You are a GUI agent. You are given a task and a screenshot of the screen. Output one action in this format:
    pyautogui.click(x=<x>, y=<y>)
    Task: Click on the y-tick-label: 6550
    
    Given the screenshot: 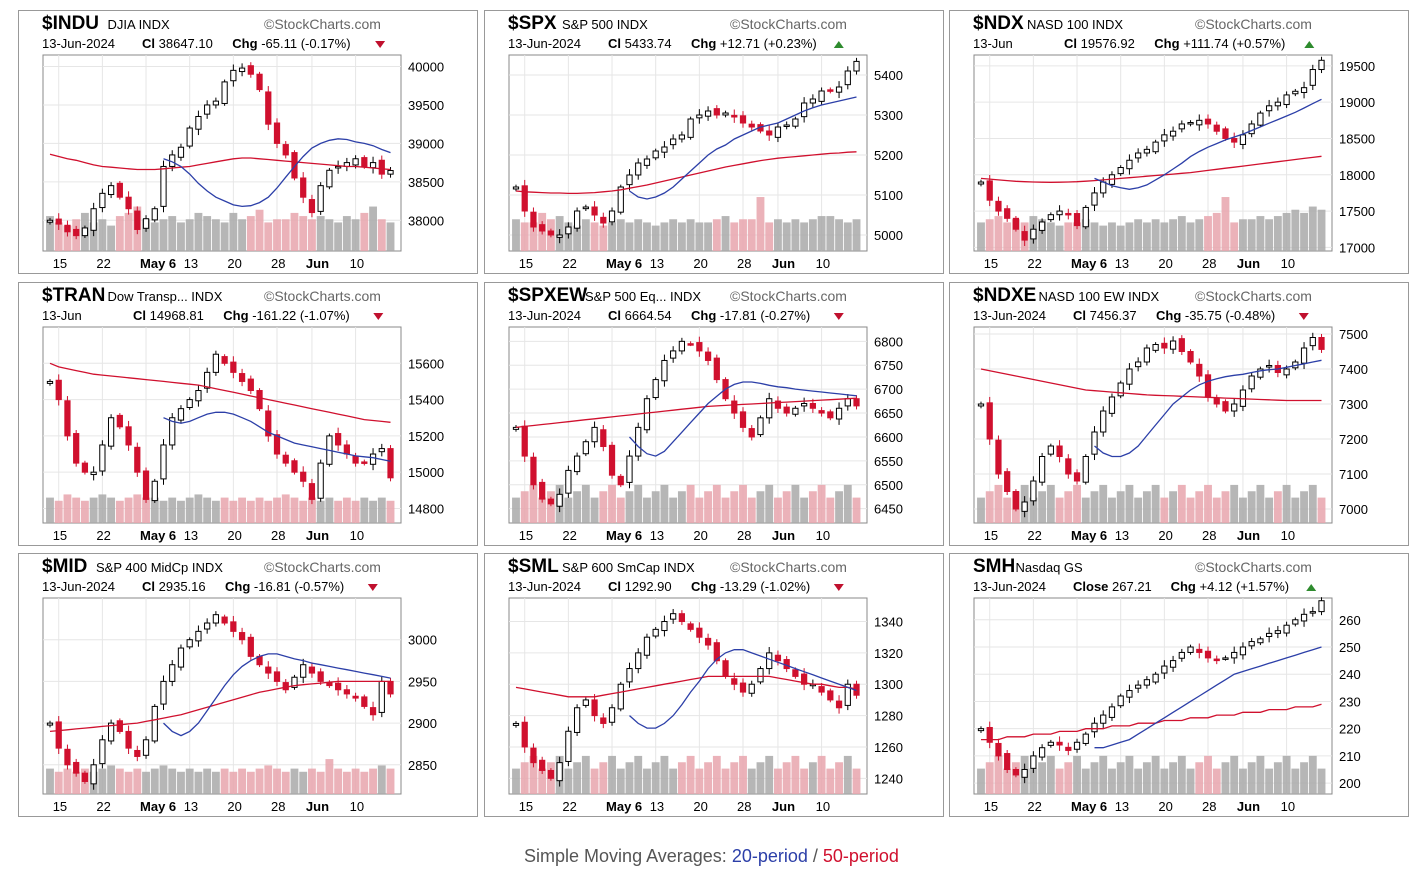 What is the action you would take?
    pyautogui.click(x=888, y=461)
    